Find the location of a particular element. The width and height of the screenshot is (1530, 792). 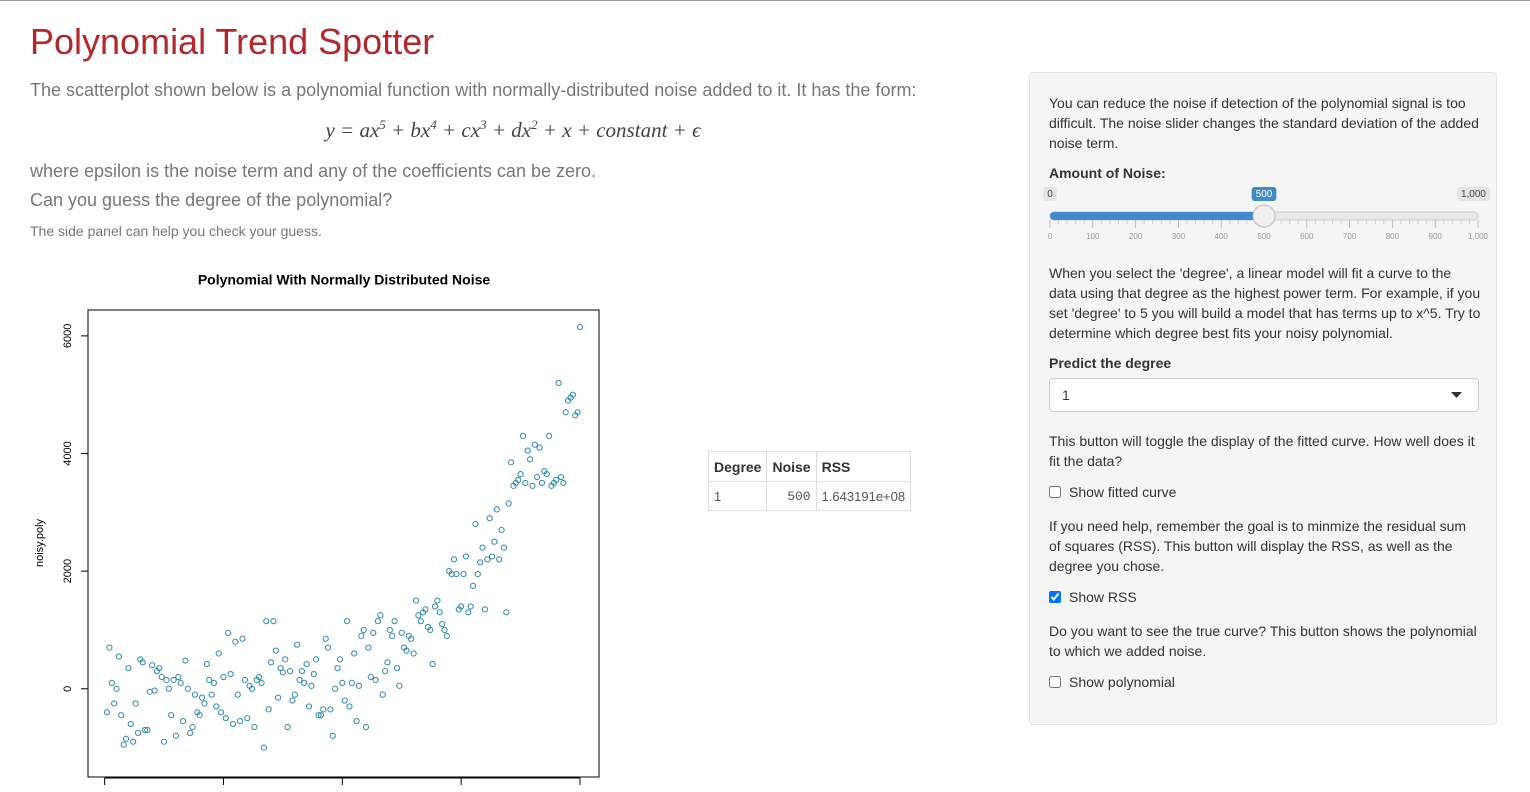

equation-term: + cx is located at coordinates (458, 130).